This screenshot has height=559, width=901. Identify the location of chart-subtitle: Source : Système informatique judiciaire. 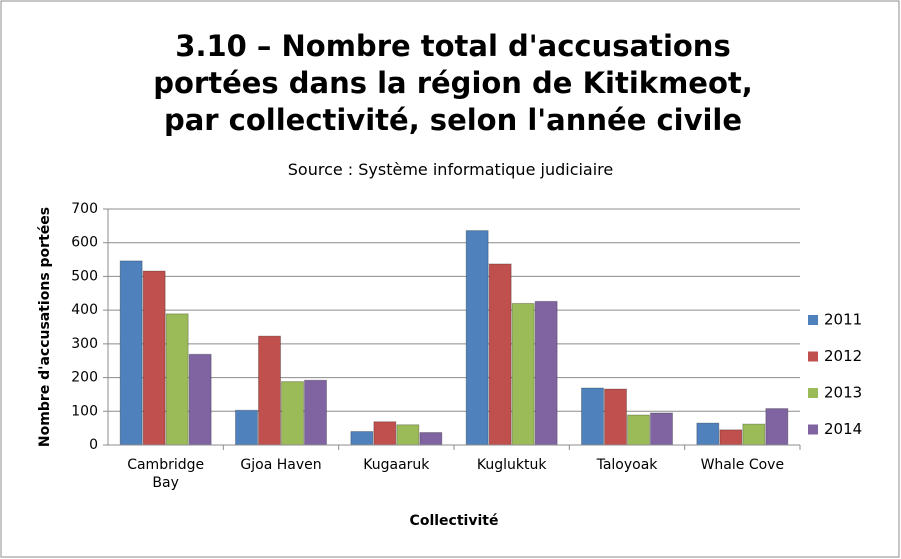
(450, 169).